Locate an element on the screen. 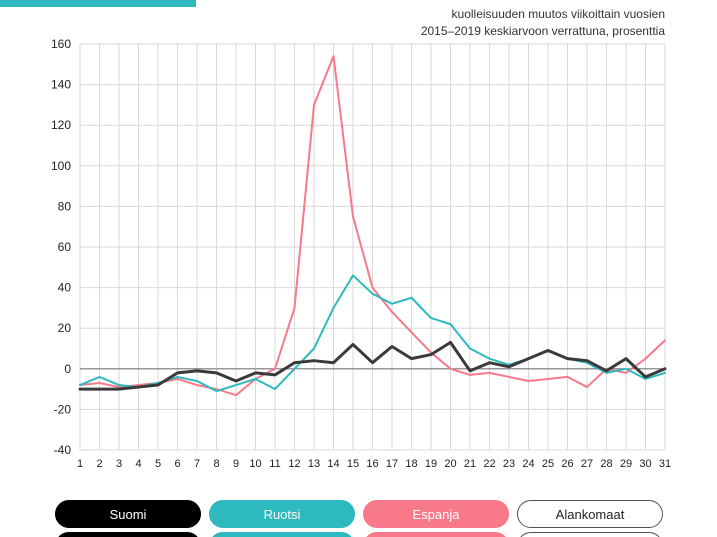  x-tick-label: 1 is located at coordinates (80, 464).